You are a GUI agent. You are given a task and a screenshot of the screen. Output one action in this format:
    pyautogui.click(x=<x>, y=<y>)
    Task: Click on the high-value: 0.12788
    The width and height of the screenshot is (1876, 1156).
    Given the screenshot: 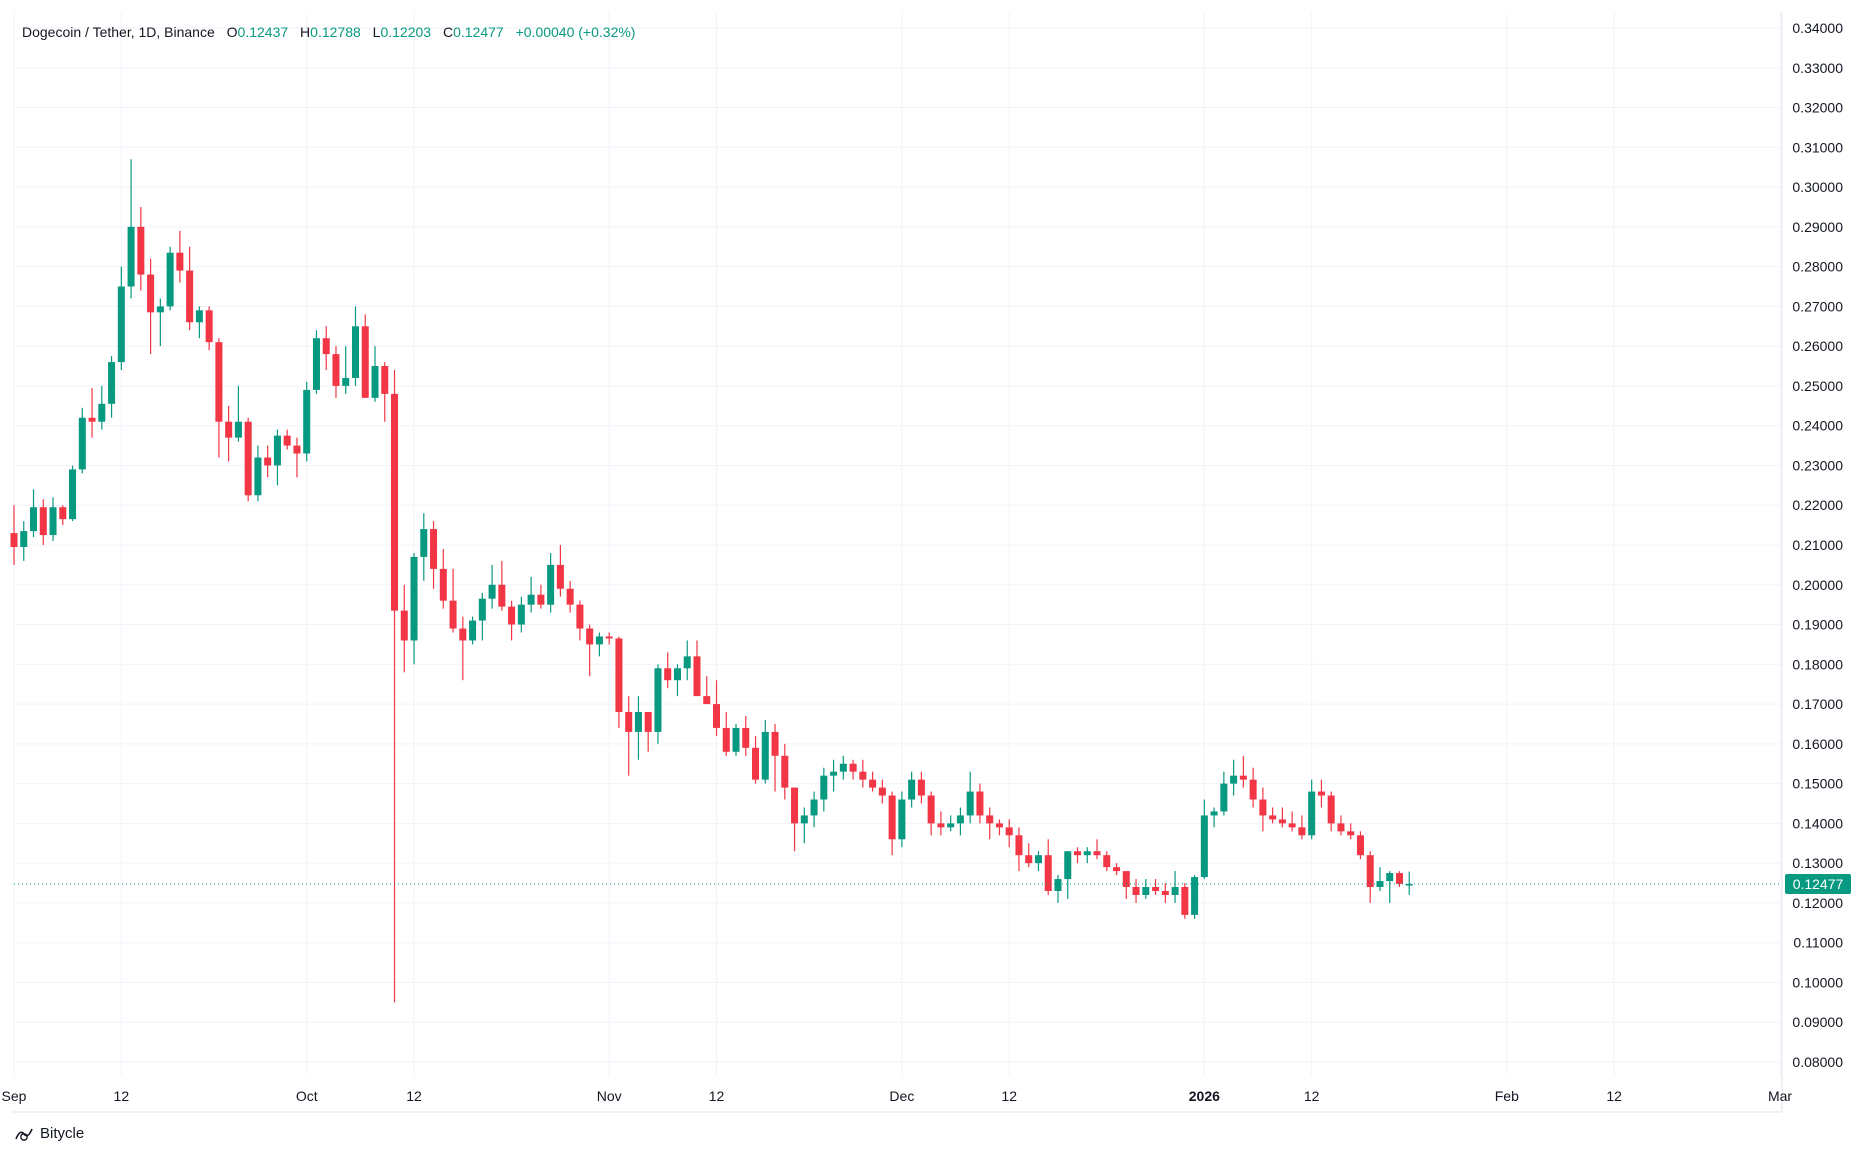 What is the action you would take?
    pyautogui.click(x=335, y=32)
    